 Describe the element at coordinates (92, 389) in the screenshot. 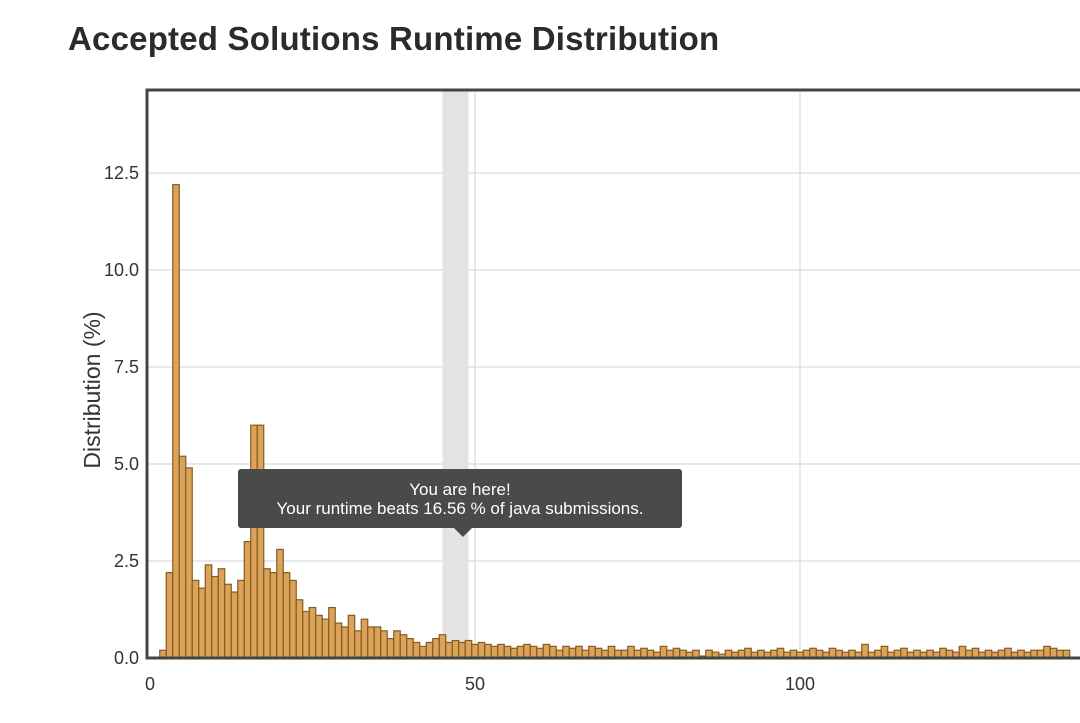

I see `y-axis-title: Distribution (%)` at that location.